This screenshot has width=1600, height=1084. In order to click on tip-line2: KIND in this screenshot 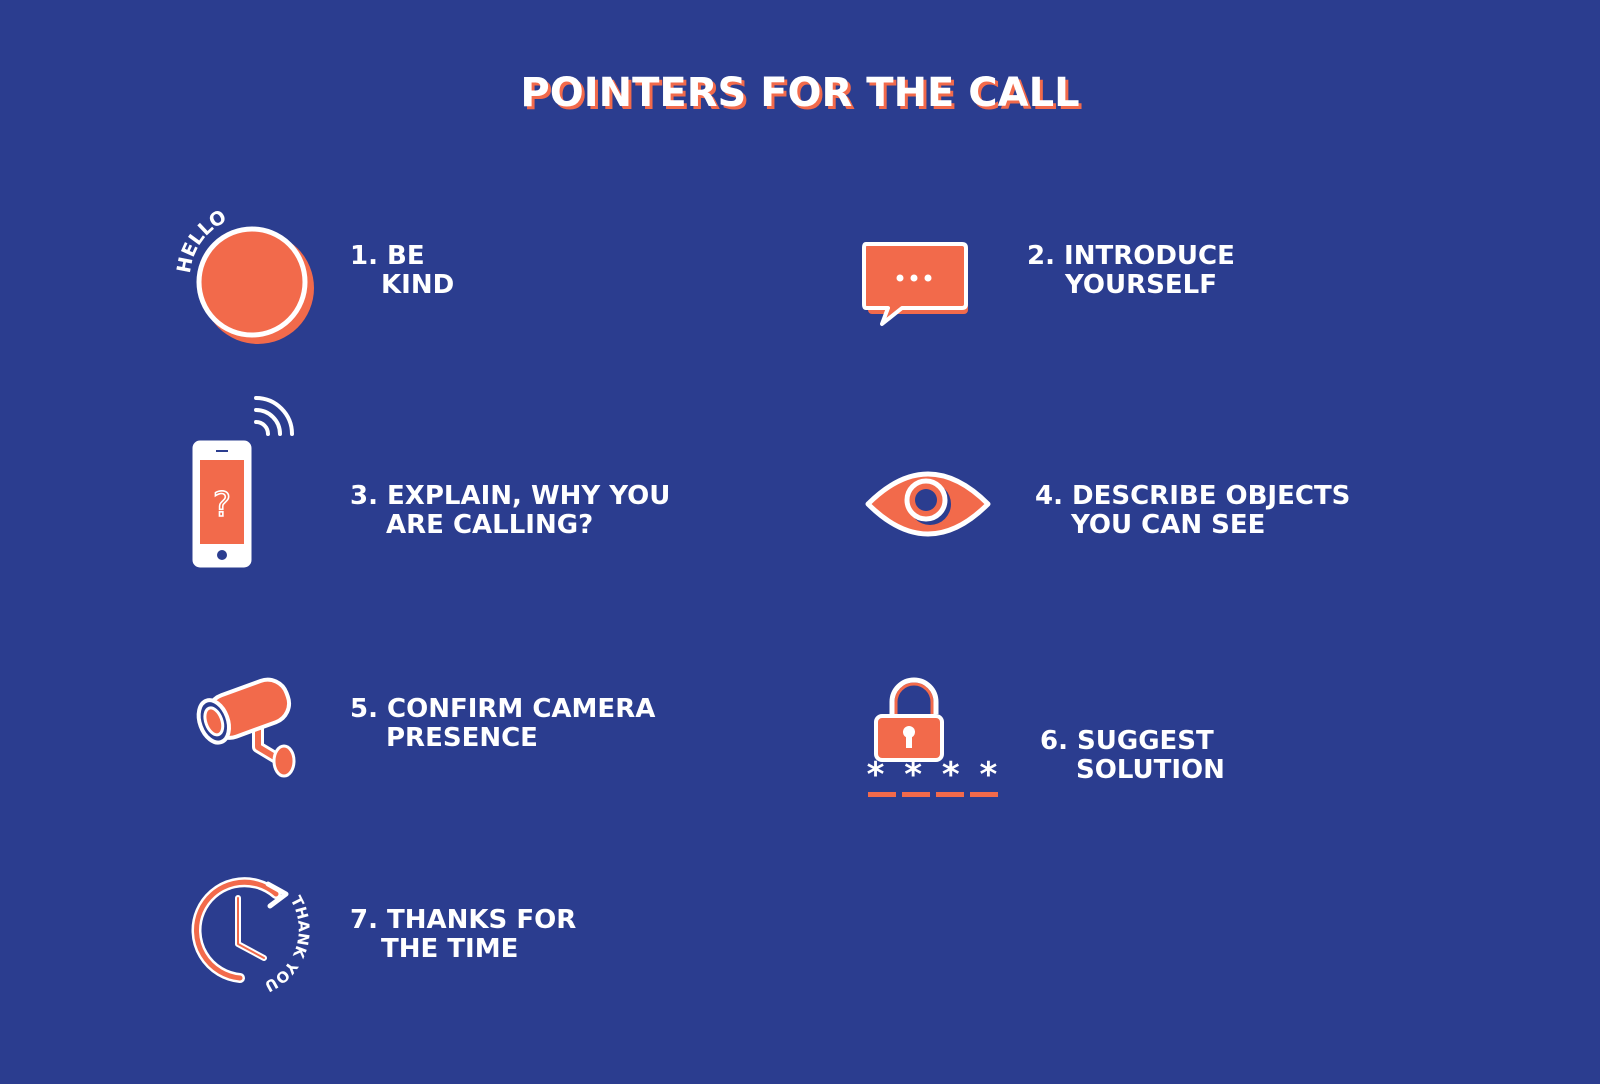, I will do `click(418, 285)`.